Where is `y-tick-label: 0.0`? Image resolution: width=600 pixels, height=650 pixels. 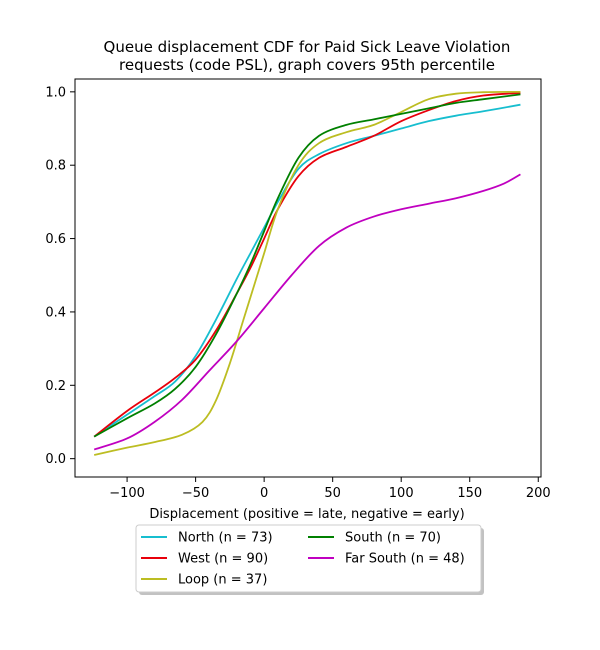
y-tick-label: 0.0 is located at coordinates (55, 459).